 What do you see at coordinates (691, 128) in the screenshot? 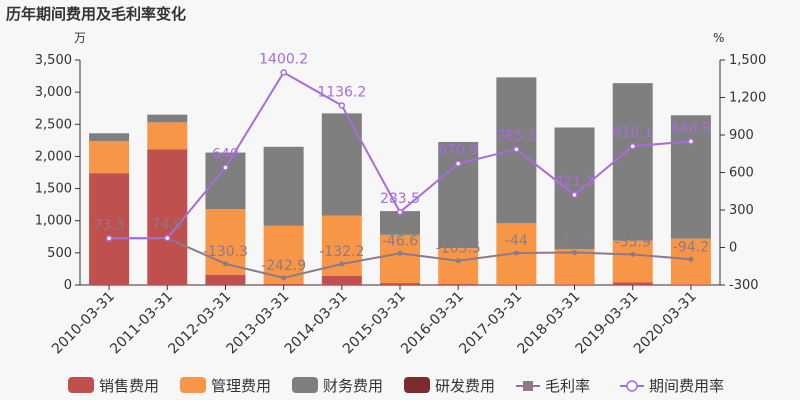
I see `data-label: 848.9` at bounding box center [691, 128].